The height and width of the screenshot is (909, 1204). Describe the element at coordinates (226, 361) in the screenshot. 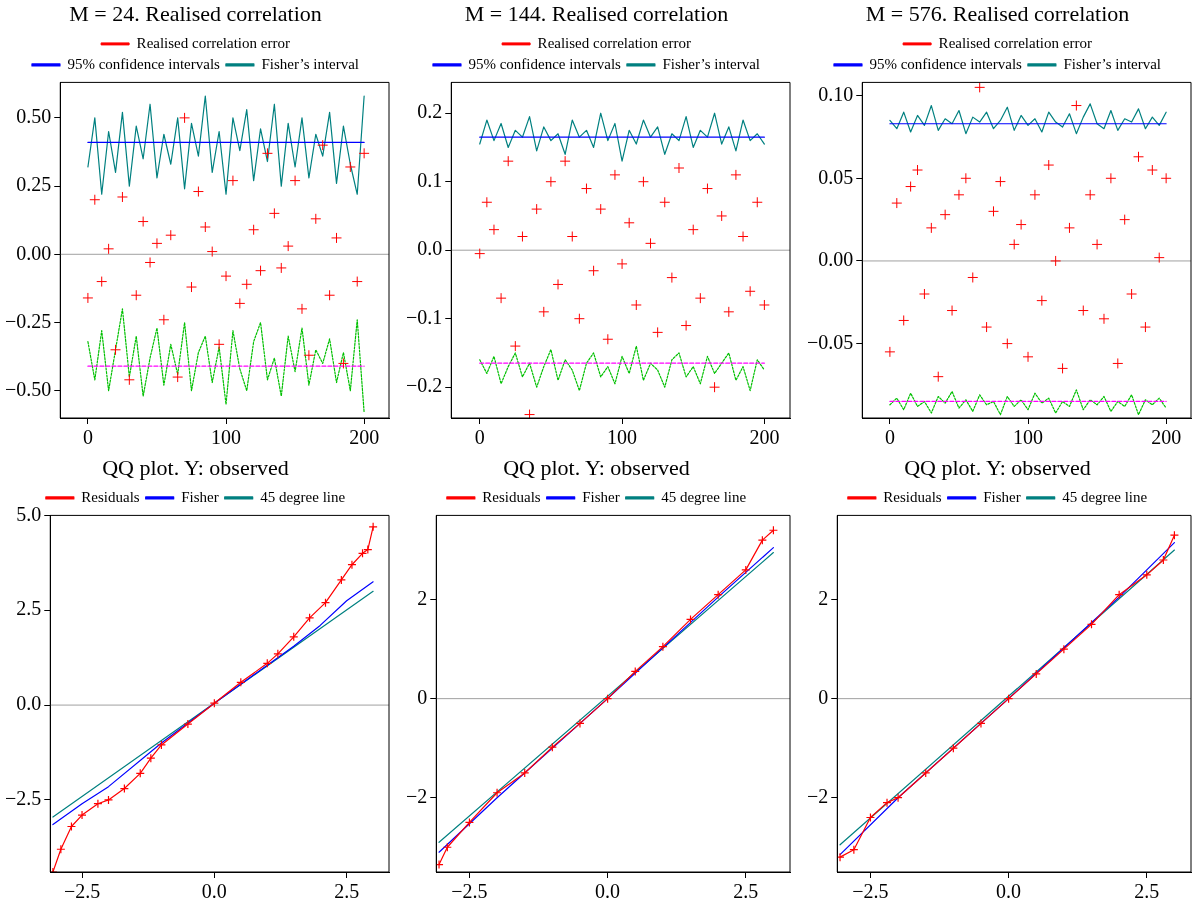

I see `line-series` at that location.